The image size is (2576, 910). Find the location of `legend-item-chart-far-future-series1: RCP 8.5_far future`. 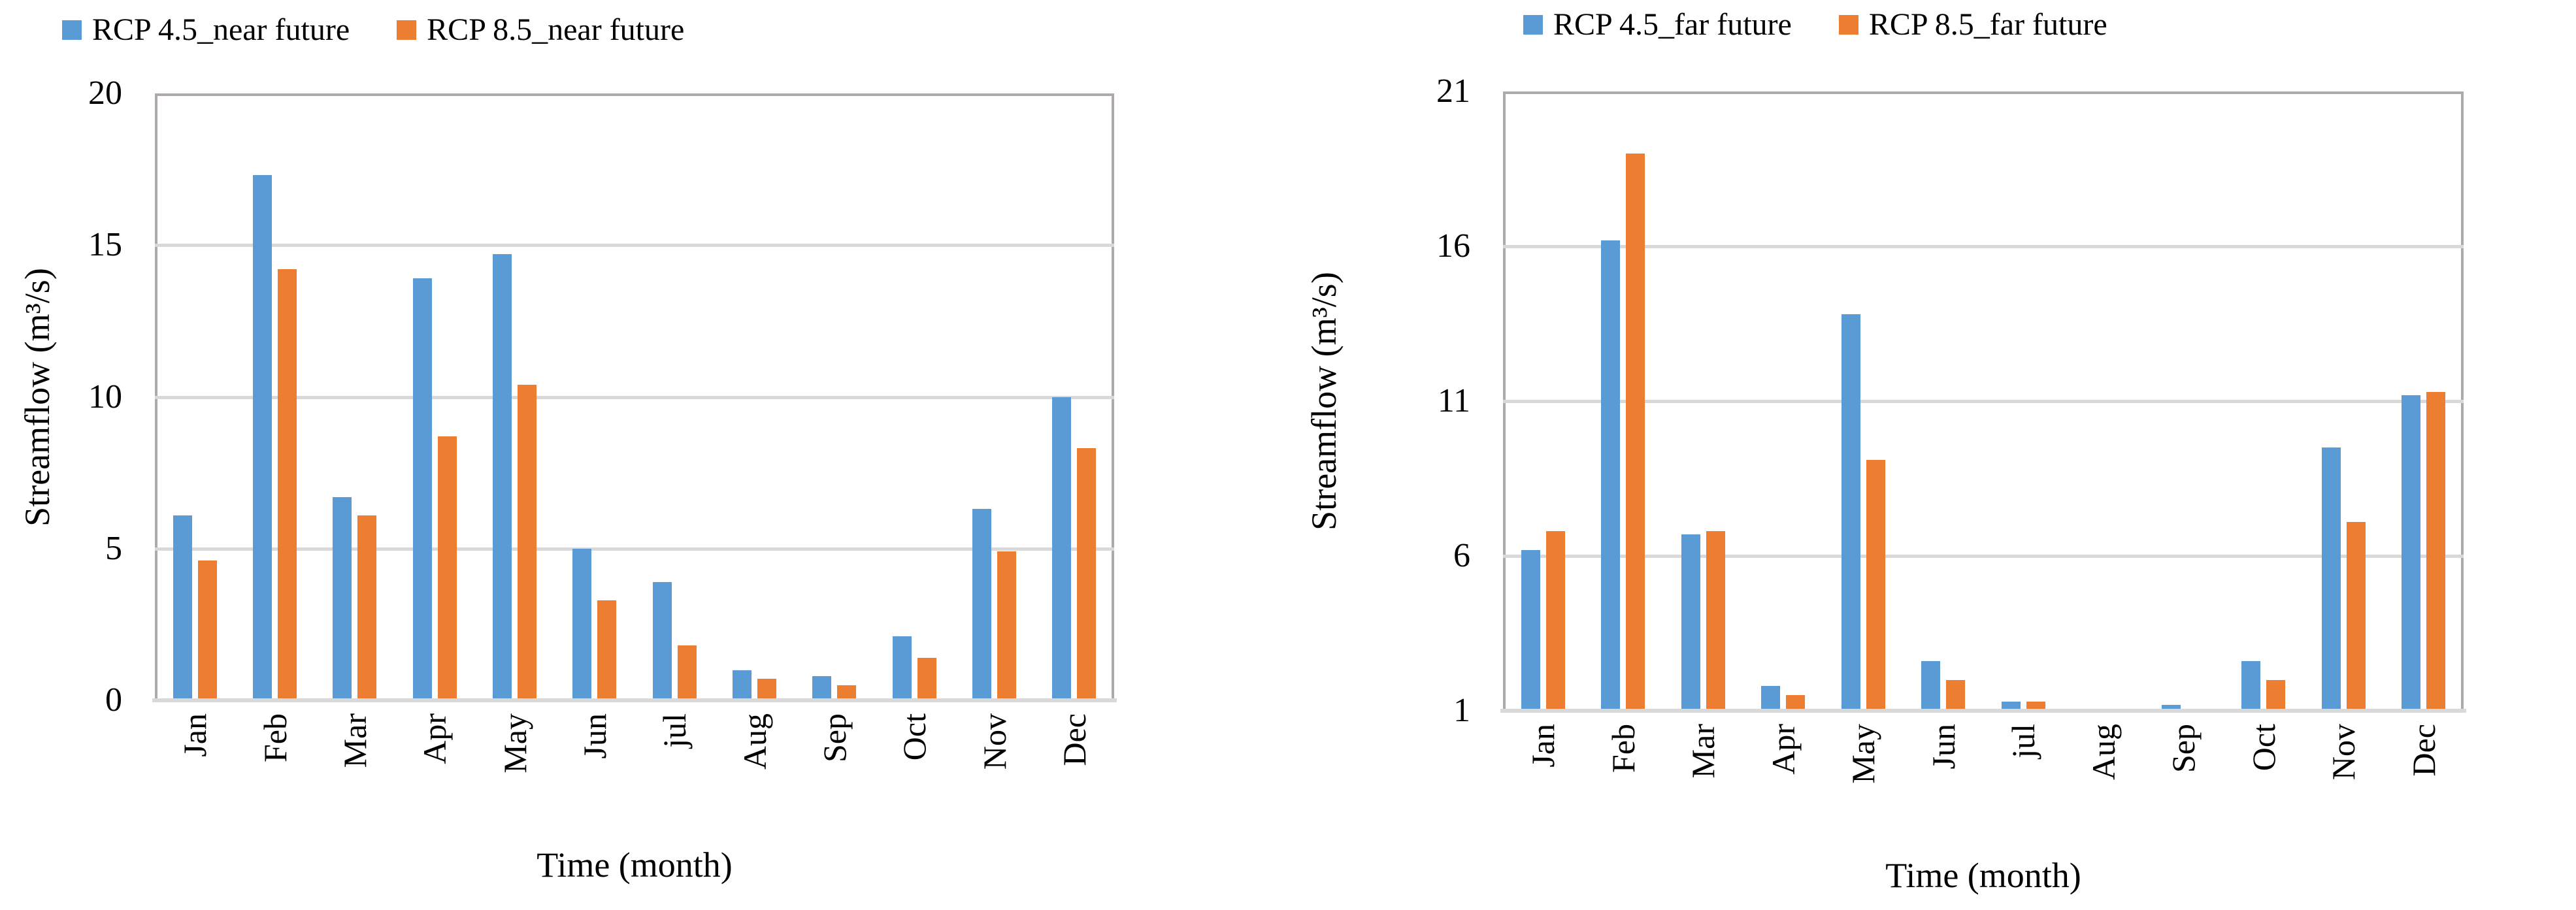

legend-item-chart-far-future-series1: RCP 8.5_far future is located at coordinates (1972, 25).